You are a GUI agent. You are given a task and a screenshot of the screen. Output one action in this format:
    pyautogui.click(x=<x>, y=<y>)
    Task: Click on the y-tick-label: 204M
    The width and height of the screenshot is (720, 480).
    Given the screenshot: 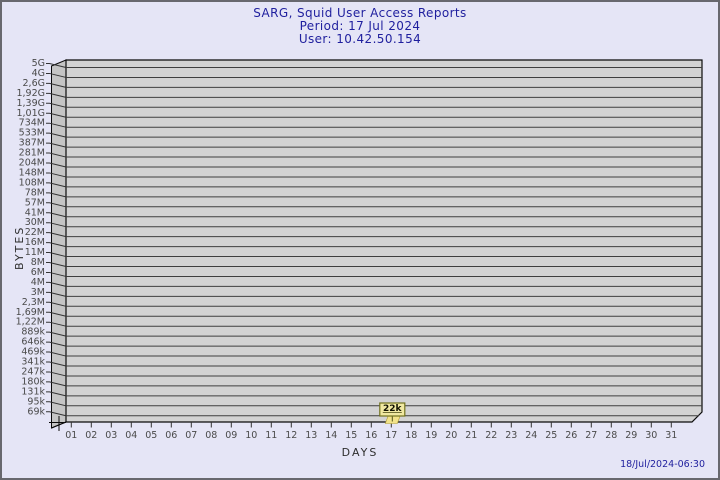 What is the action you would take?
    pyautogui.click(x=32, y=163)
    